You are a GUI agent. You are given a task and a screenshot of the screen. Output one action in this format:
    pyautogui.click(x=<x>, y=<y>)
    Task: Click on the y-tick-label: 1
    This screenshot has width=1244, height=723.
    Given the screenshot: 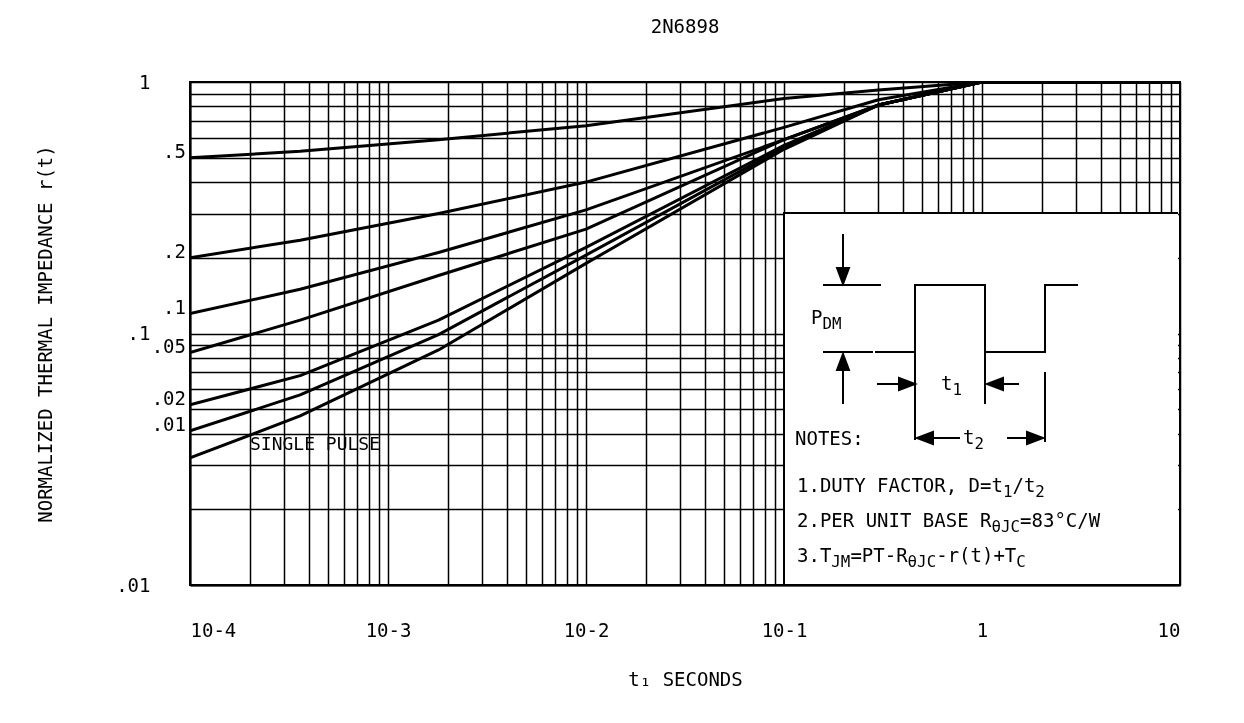 What is the action you would take?
    pyautogui.click(x=145, y=81)
    